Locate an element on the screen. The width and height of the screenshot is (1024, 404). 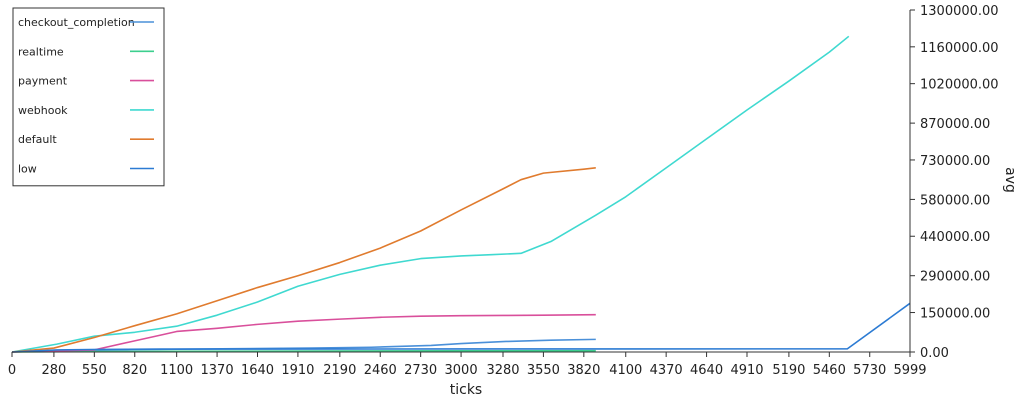
y-tick-label: 1160000.00 is located at coordinates (959, 48).